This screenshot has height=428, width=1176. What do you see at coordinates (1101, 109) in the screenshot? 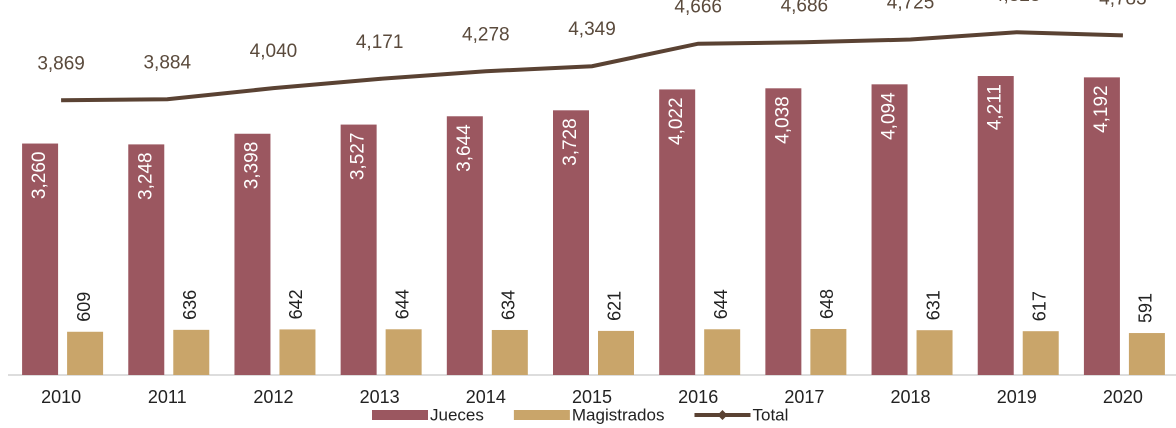
I see `value-label: 4,192` at bounding box center [1101, 109].